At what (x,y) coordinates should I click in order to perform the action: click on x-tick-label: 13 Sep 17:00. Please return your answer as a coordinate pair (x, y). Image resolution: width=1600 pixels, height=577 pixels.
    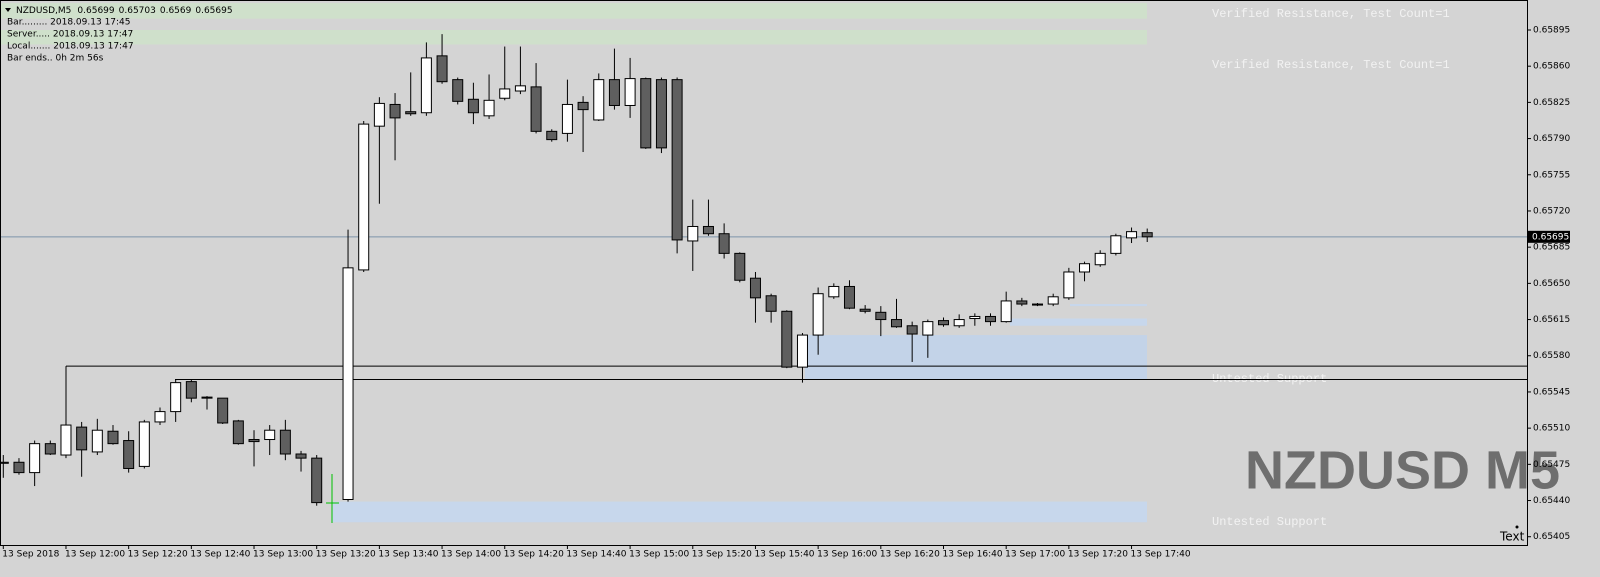
    Looking at the image, I should click on (1035, 555).